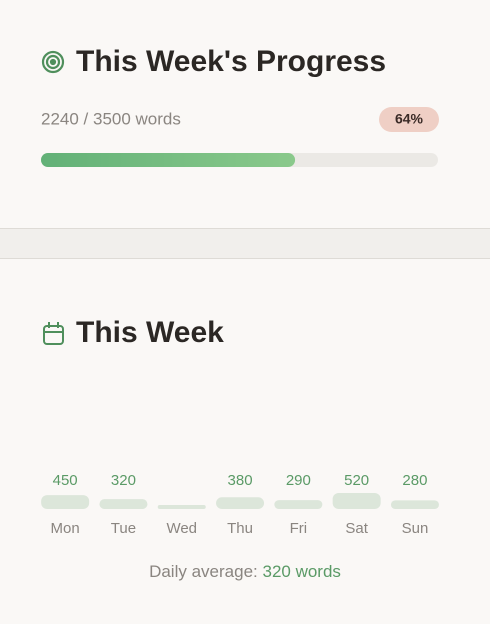  Describe the element at coordinates (111, 118) in the screenshot. I see `progress-text: 2240 / 3500 words` at that location.